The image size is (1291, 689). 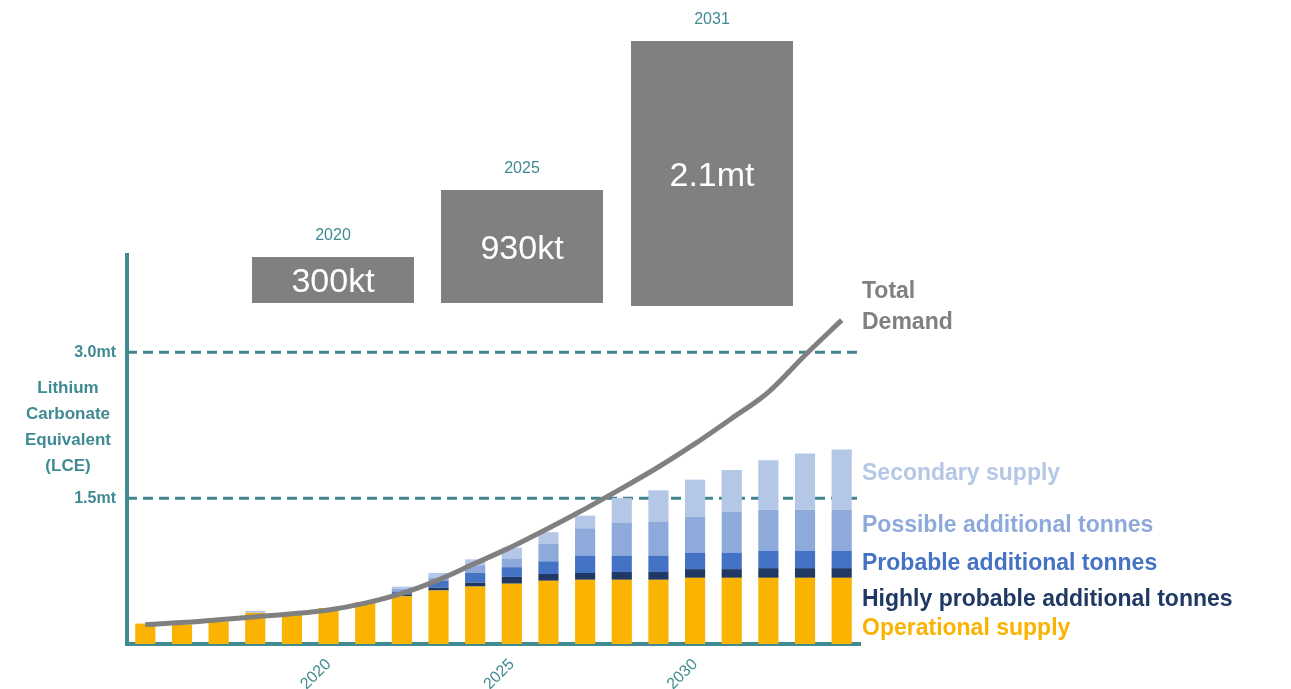 I want to click on y-tick-label: 3.0mt, so click(x=95, y=351).